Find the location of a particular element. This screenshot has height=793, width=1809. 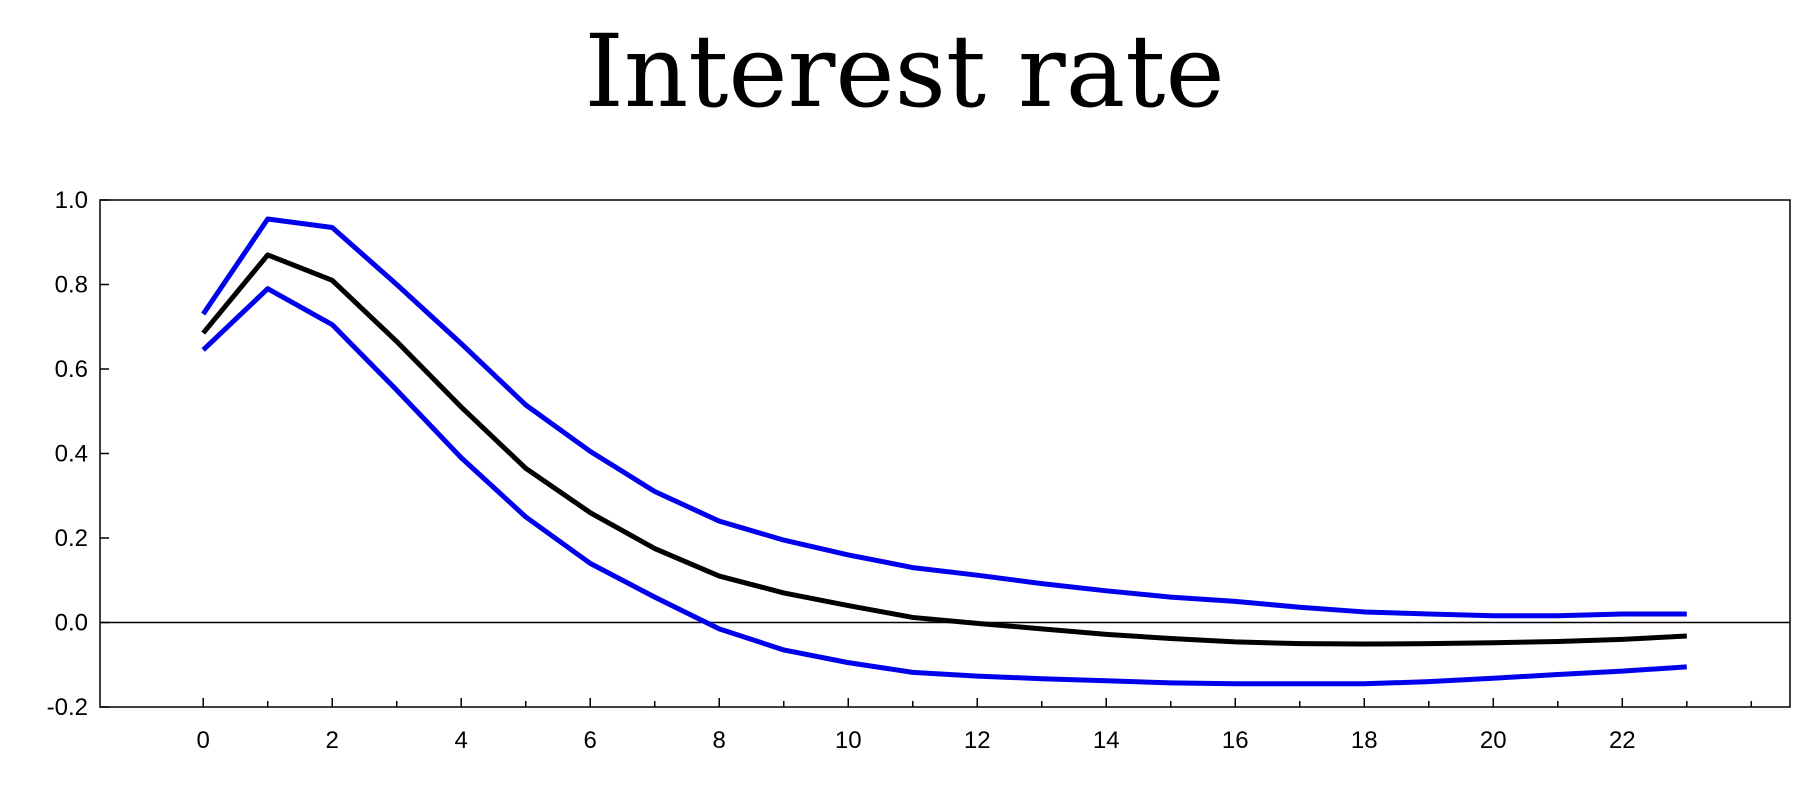

x-tick-label: 16 is located at coordinates (1235, 740).